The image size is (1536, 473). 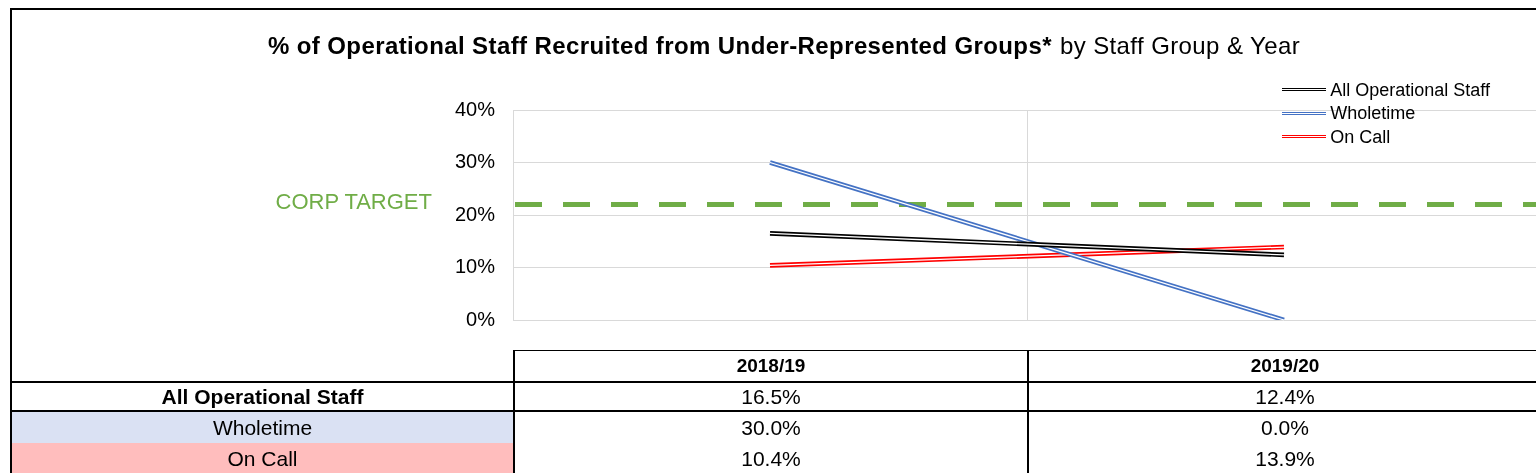 I want to click on y-tick-label: 30%, so click(x=475, y=161).